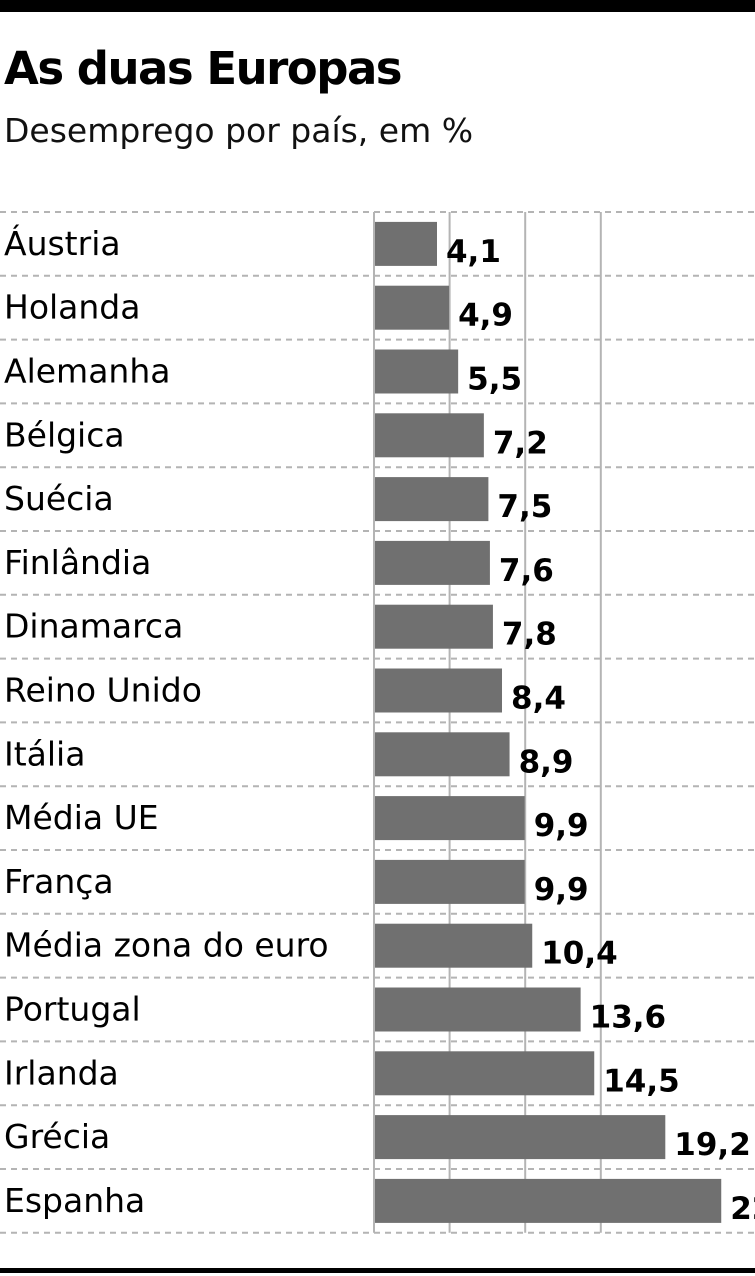  What do you see at coordinates (77, 562) in the screenshot?
I see `category-label: Finlândia` at bounding box center [77, 562].